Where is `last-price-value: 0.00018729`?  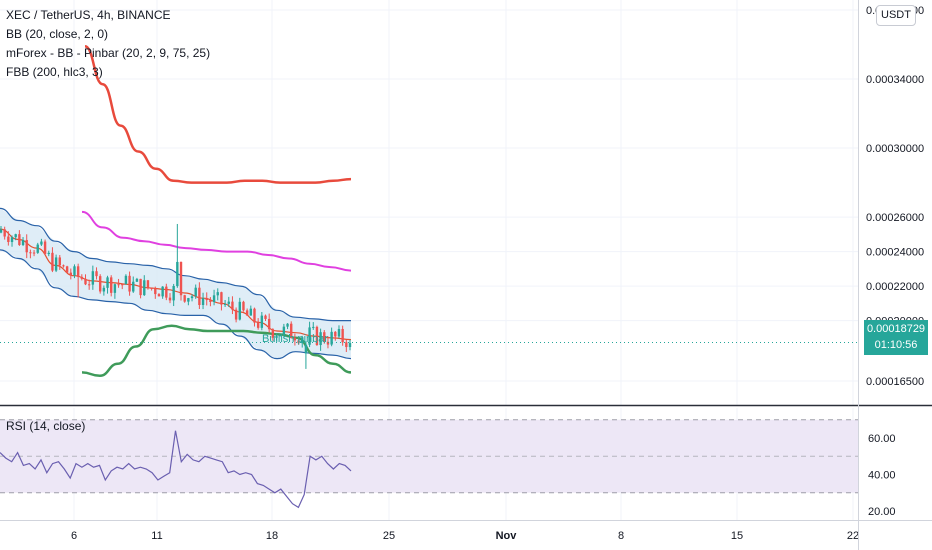 last-price-value: 0.00018729 is located at coordinates (896, 329).